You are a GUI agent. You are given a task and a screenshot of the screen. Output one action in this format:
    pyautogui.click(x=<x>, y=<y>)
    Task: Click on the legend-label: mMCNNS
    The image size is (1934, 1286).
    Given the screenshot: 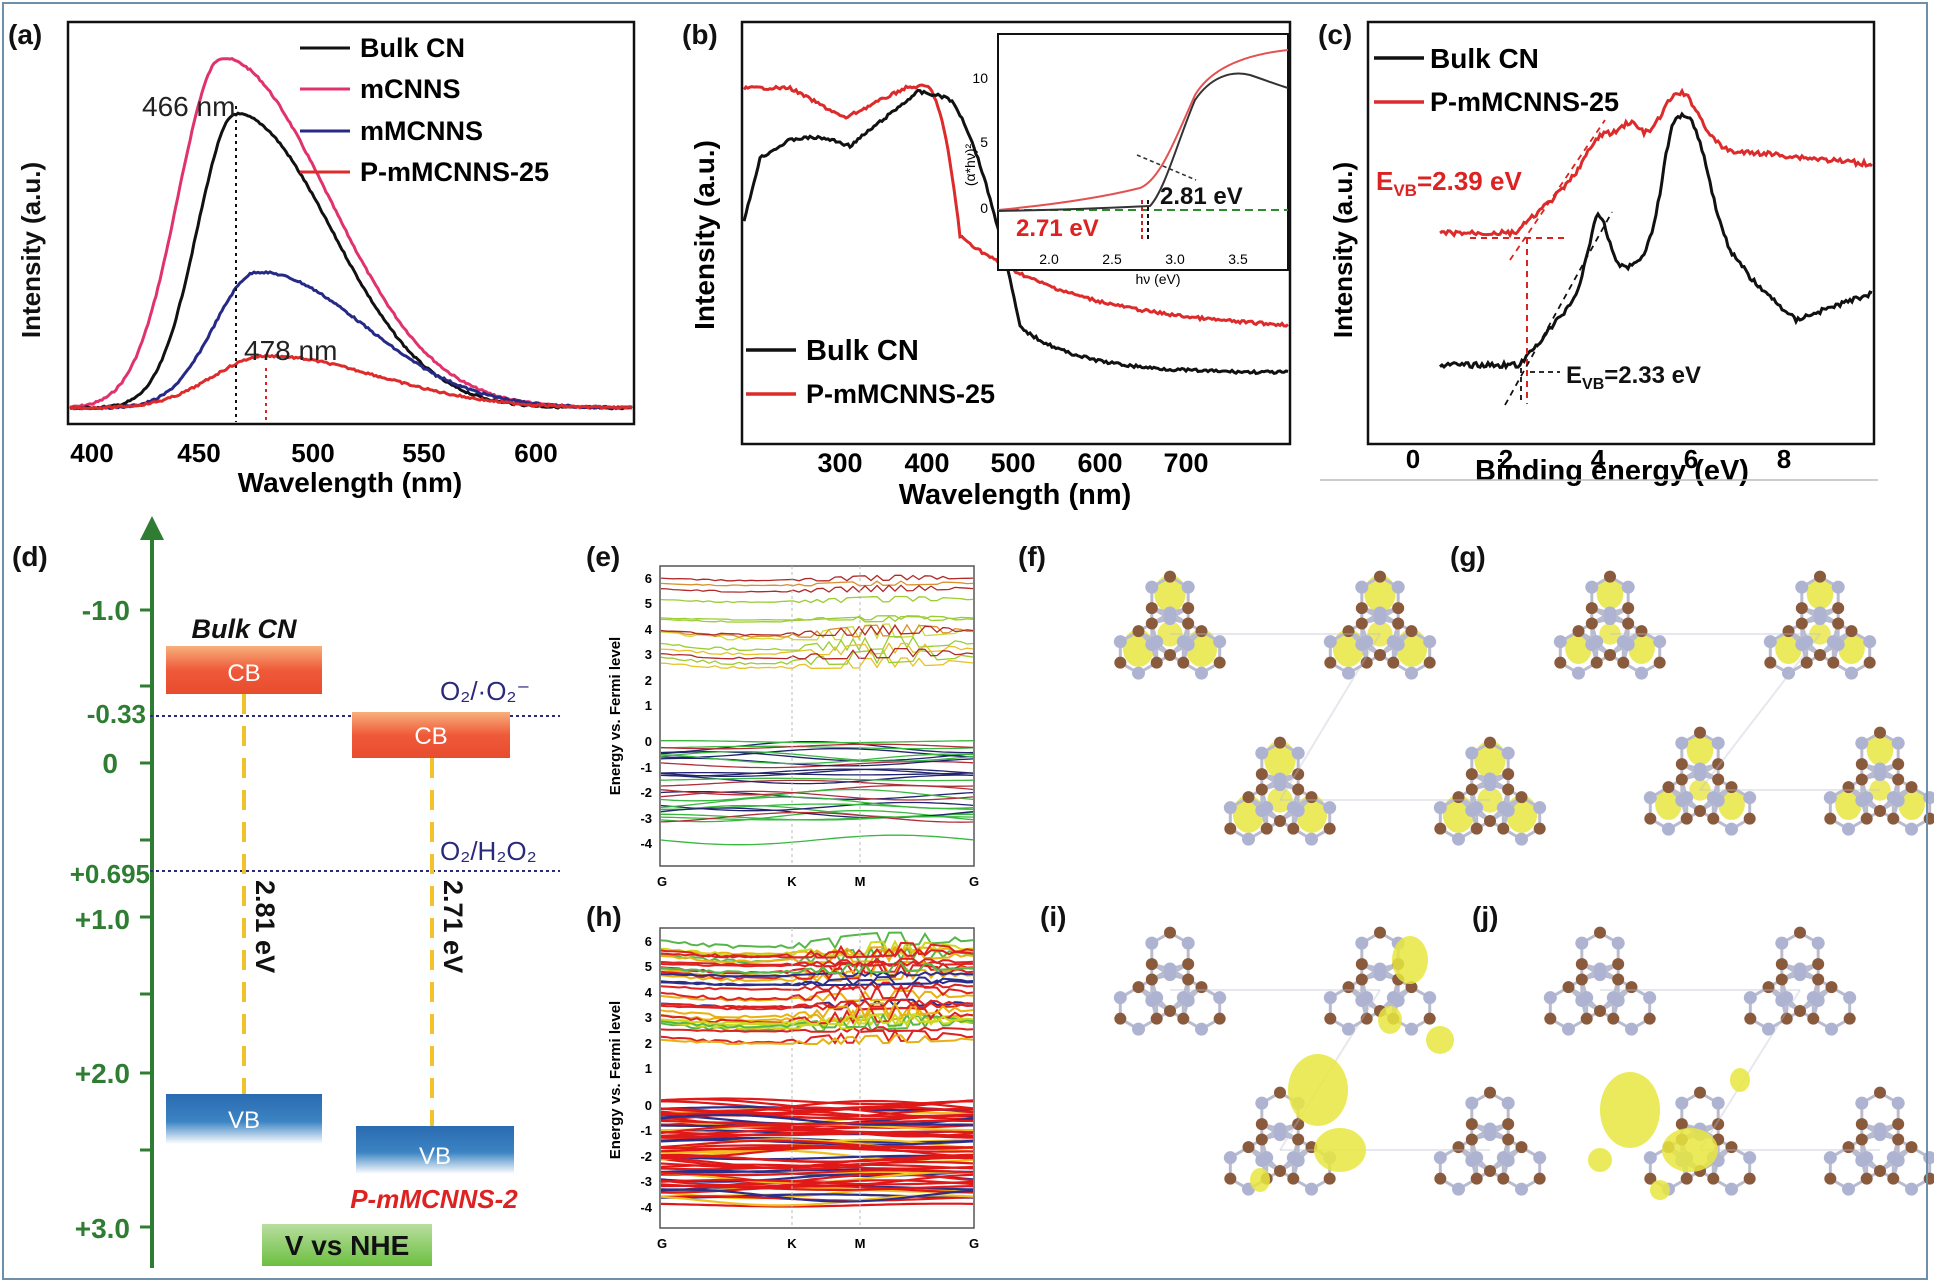 What is the action you would take?
    pyautogui.click(x=421, y=131)
    